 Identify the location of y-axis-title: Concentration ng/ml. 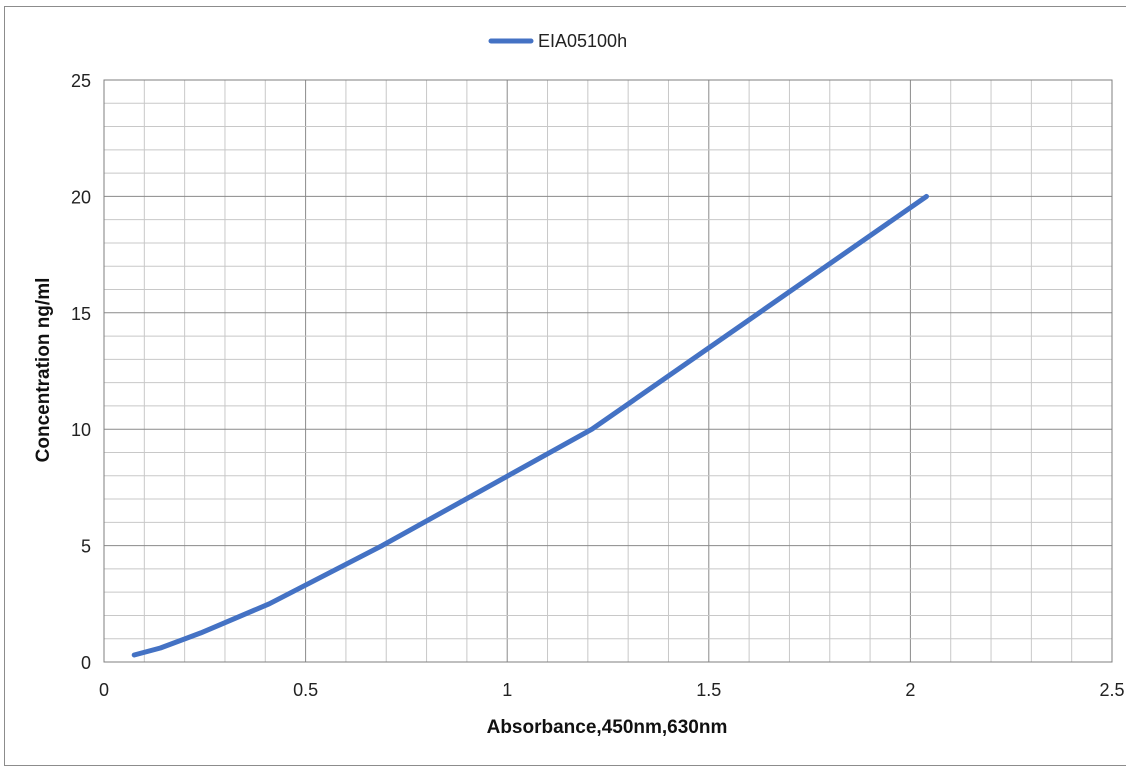
(43, 370).